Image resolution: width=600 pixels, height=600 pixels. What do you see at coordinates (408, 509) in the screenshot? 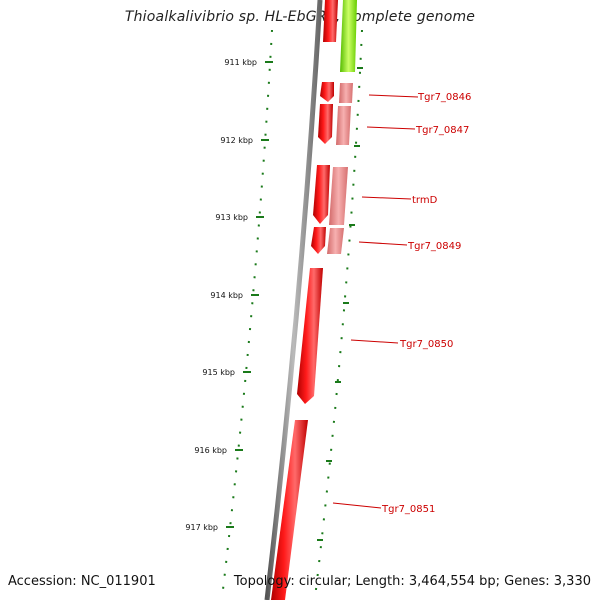
I see `gene-label-tgr7-0851: Tgr7_0851` at bounding box center [408, 509].